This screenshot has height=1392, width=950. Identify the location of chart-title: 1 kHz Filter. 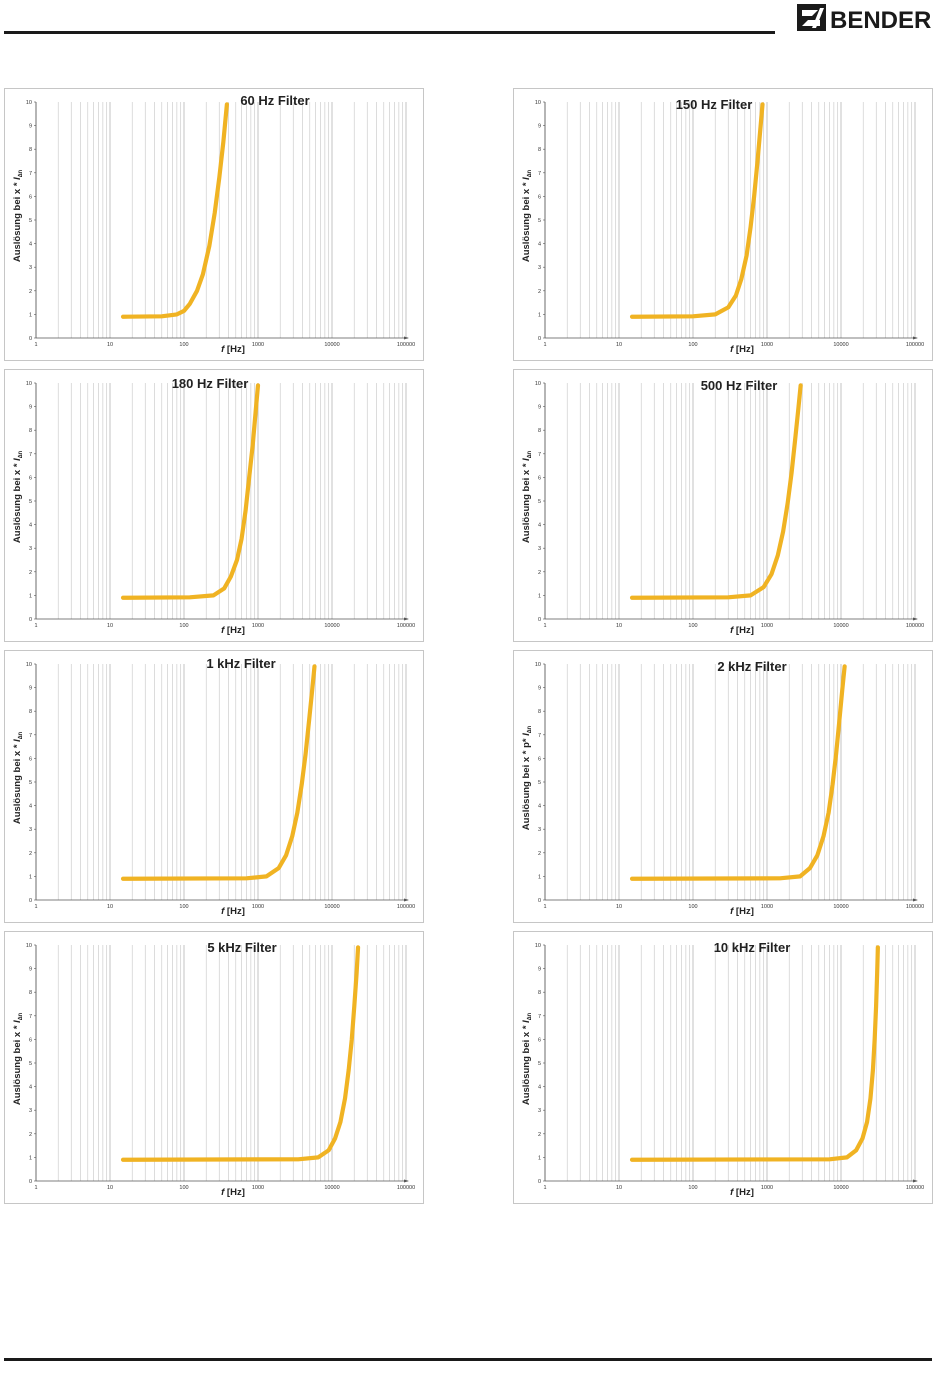
(240, 663).